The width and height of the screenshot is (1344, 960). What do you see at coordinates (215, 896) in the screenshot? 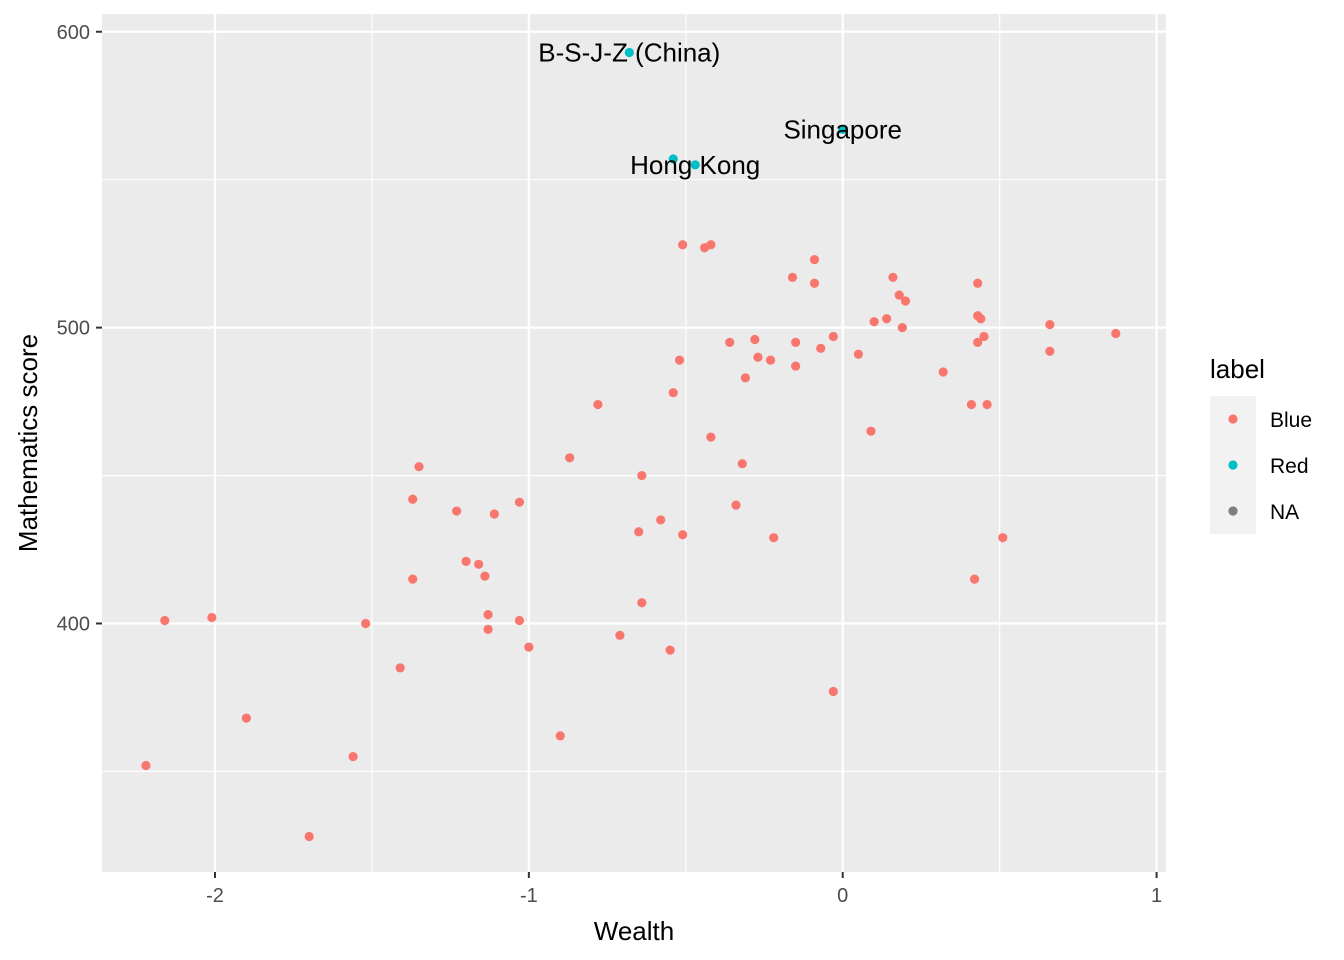
I see `x-tick-label: -2` at bounding box center [215, 896].